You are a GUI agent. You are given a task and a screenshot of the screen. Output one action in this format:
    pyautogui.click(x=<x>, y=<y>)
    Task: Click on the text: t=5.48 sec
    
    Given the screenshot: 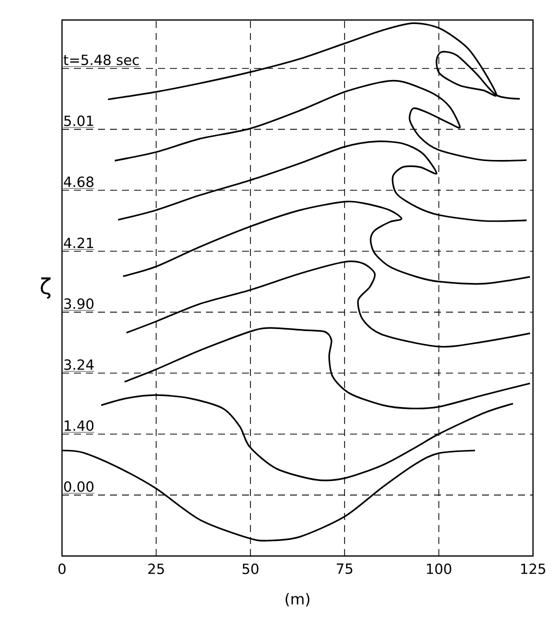 What is the action you would take?
    pyautogui.click(x=101, y=60)
    